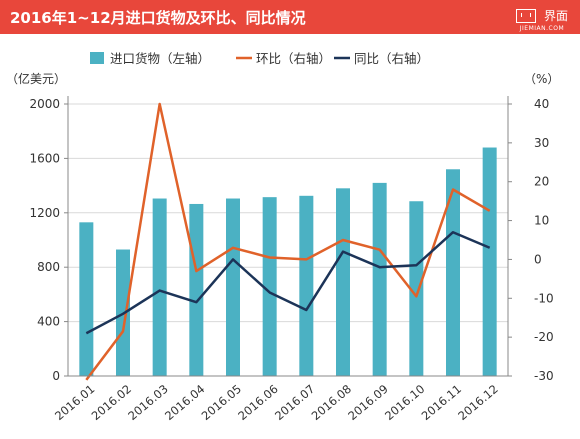  I want to click on left-axis-unit: （亿美元）, so click(36, 78).